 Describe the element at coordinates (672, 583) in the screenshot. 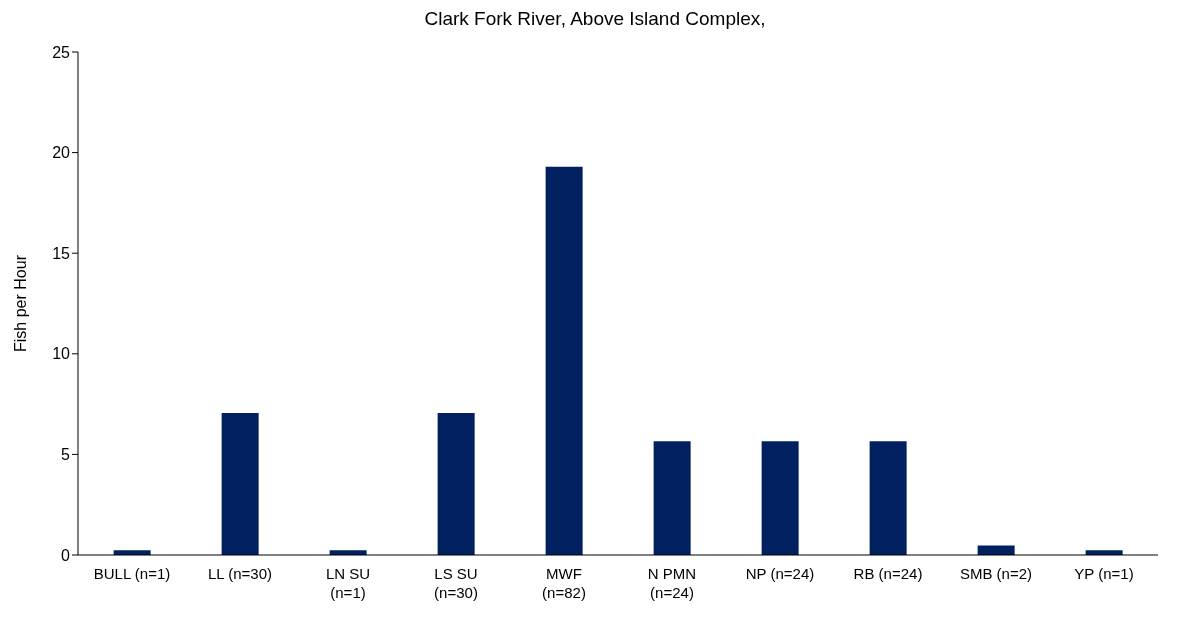

I see `x-tick-label: N PMN (n=24)` at that location.